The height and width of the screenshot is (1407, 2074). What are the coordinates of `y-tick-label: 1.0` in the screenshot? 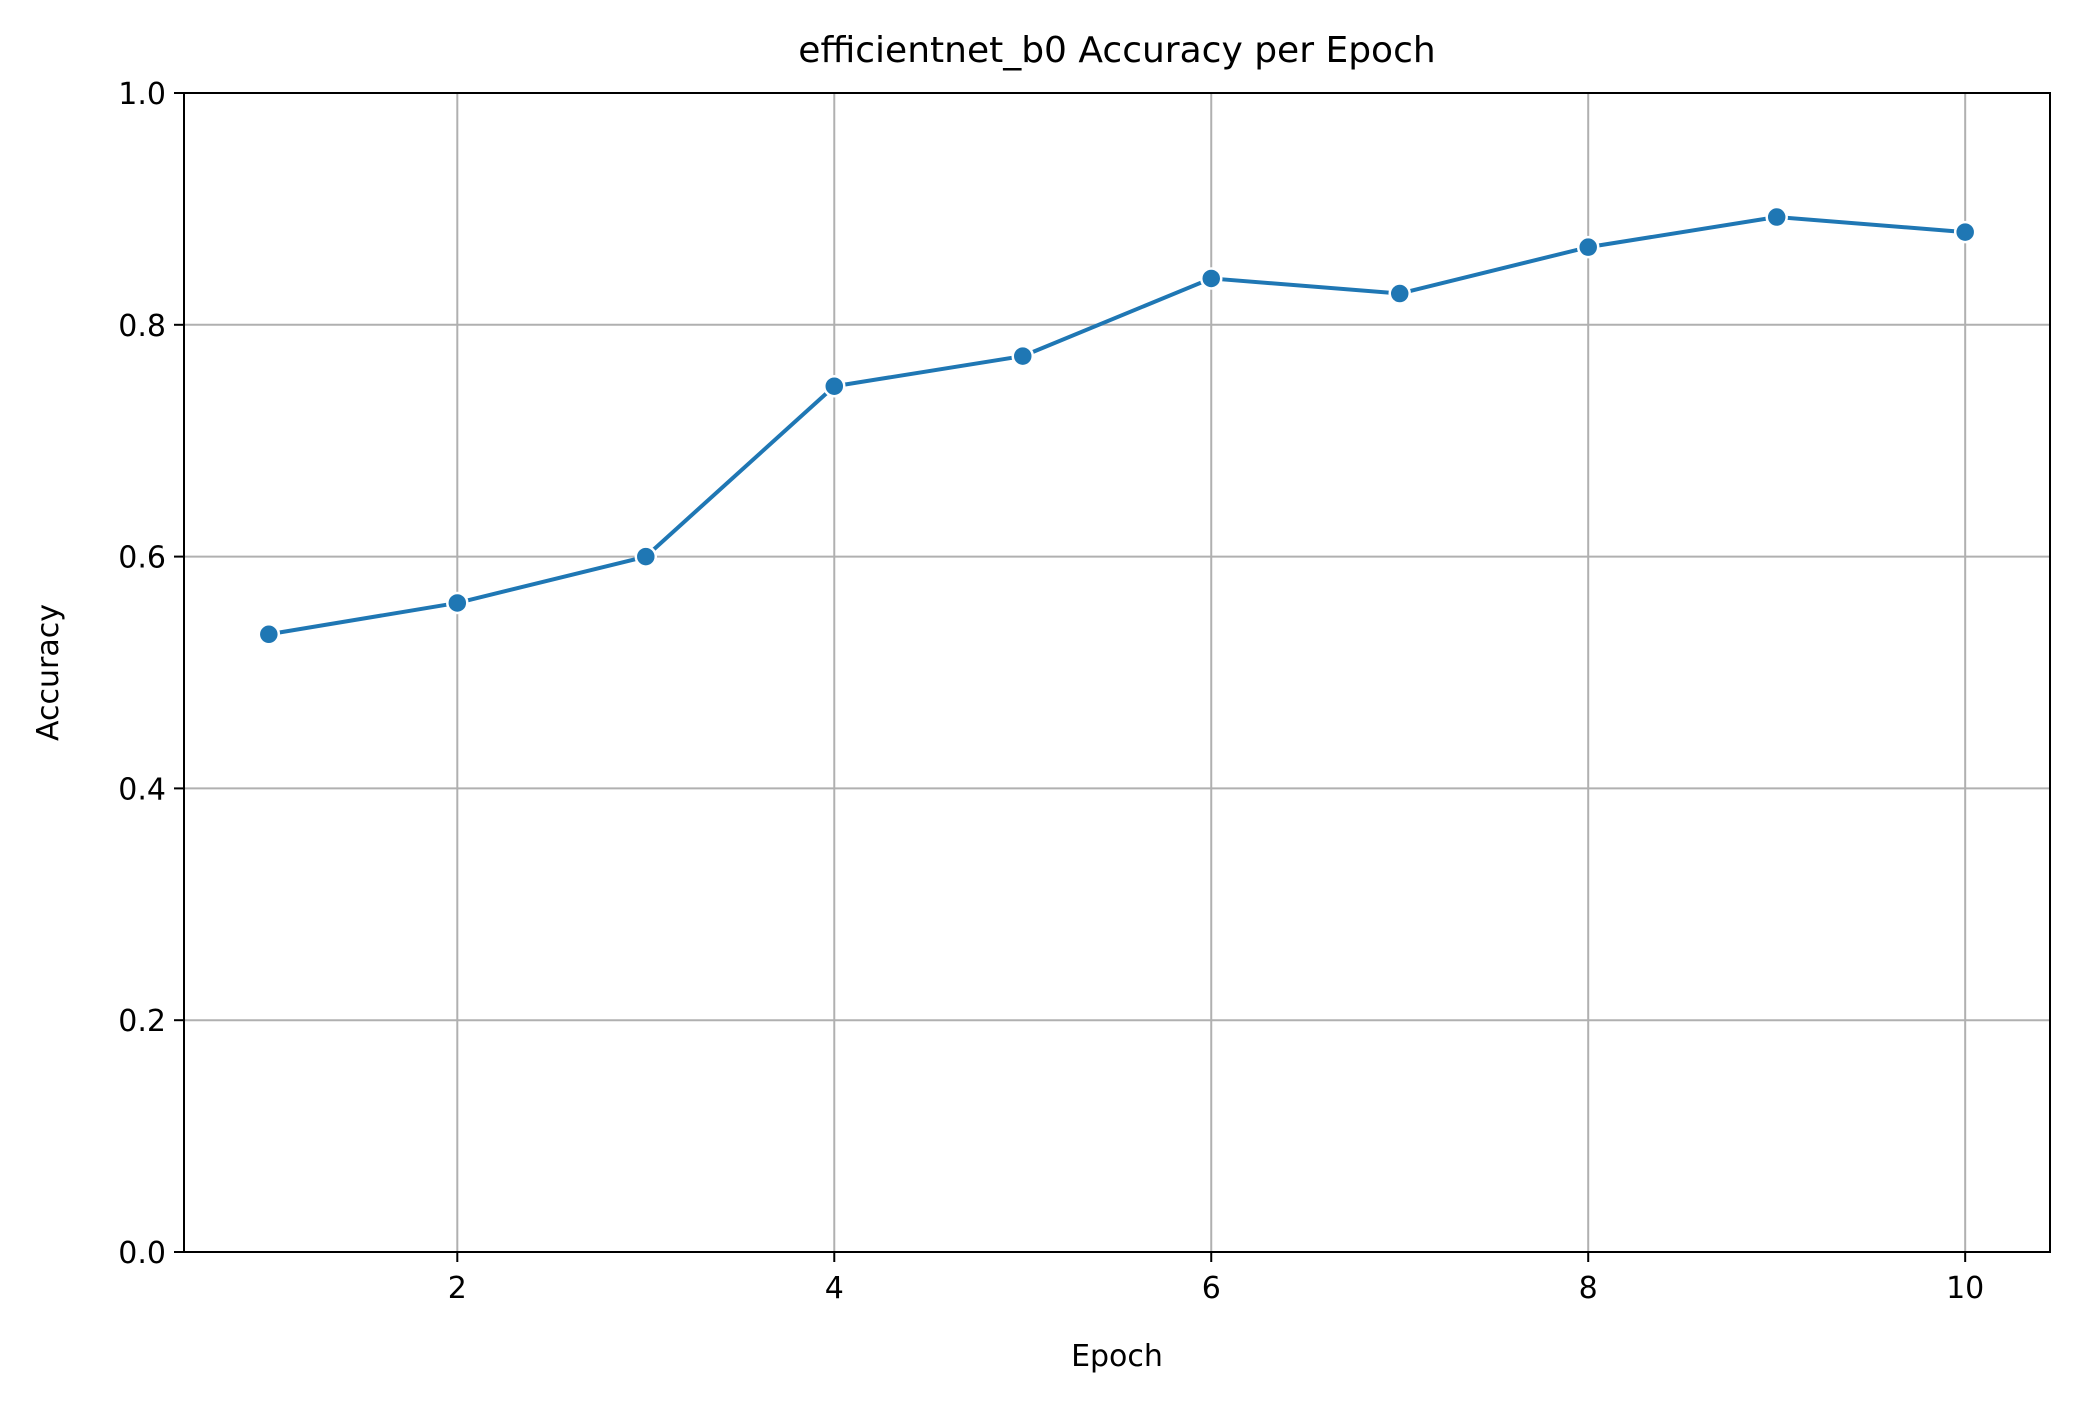 It's located at (142, 94).